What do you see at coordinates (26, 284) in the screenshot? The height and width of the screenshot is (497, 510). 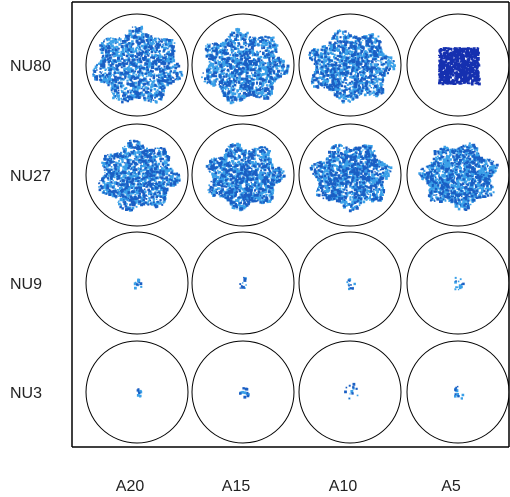 I see `row-label: NU9` at bounding box center [26, 284].